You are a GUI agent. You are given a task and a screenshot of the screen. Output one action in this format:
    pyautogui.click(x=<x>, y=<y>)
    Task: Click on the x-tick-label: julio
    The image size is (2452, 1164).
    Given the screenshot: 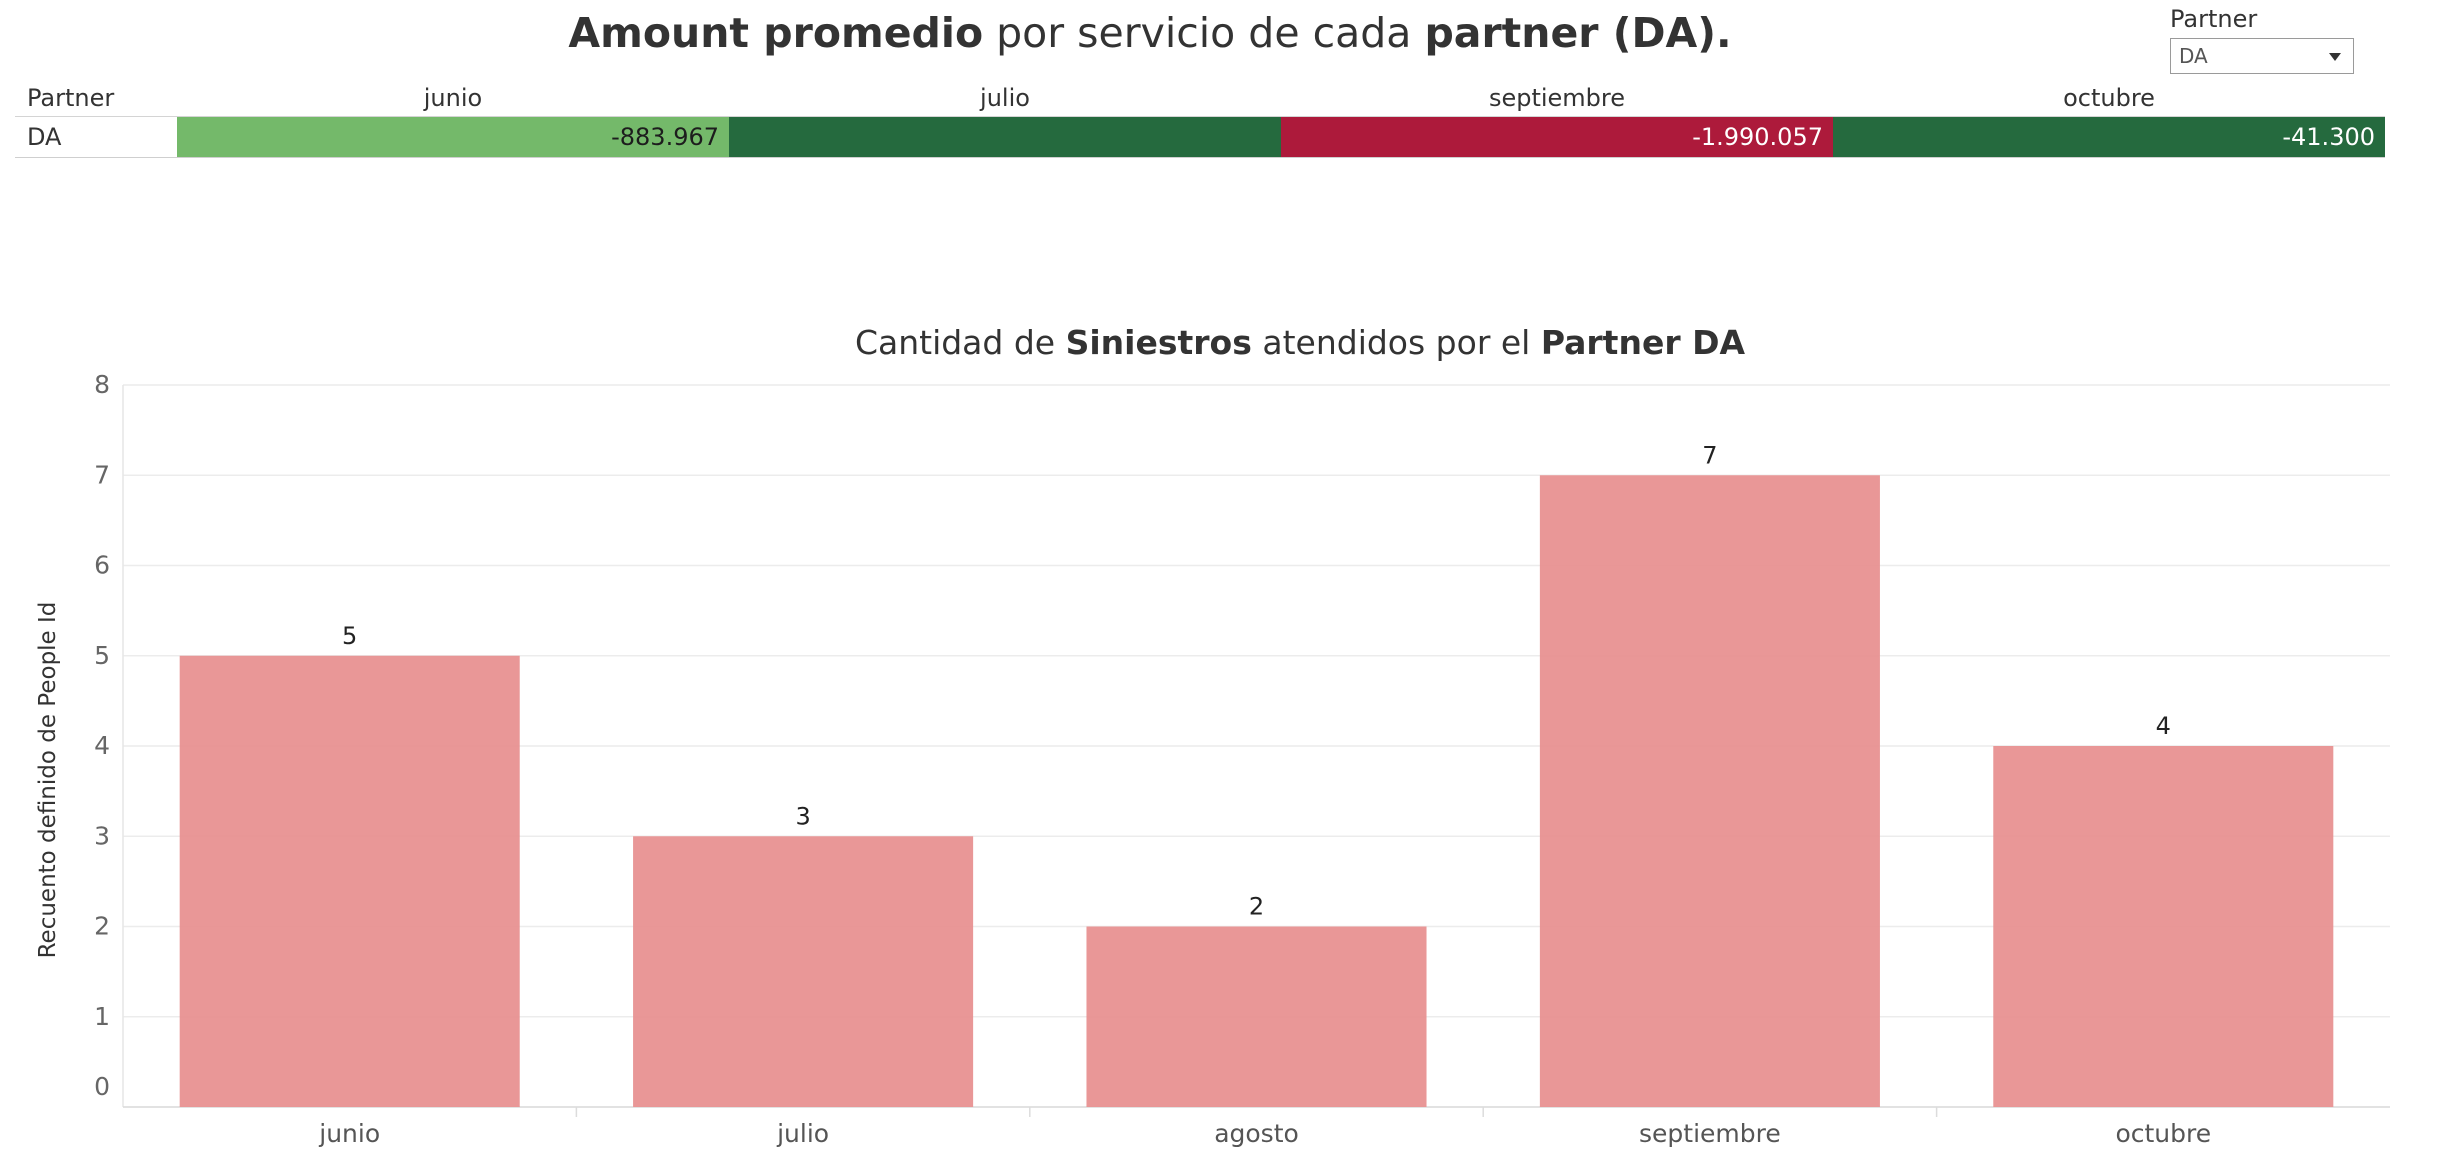 What is the action you would take?
    pyautogui.click(x=802, y=1133)
    